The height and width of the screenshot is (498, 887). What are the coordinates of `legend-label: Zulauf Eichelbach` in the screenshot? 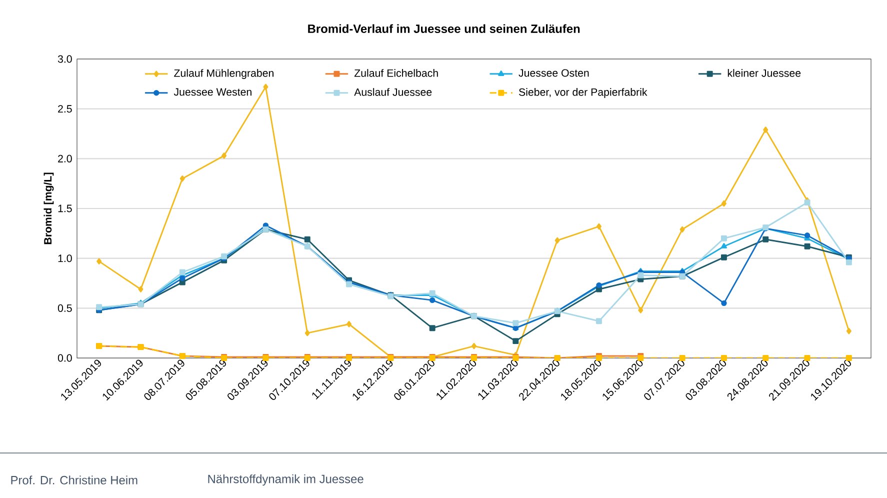 It's located at (396, 73).